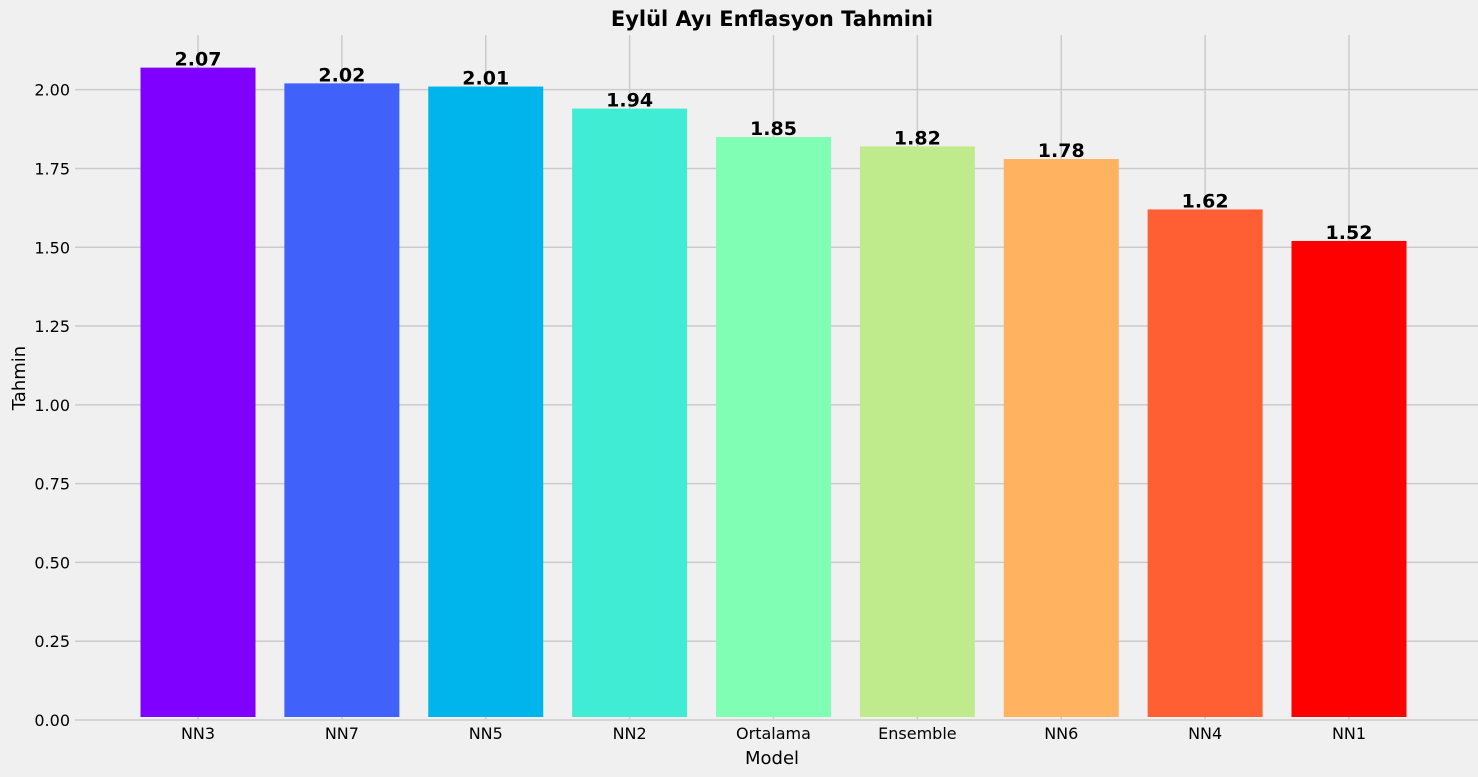  What do you see at coordinates (486, 402) in the screenshot?
I see `bar-nn5` at bounding box center [486, 402].